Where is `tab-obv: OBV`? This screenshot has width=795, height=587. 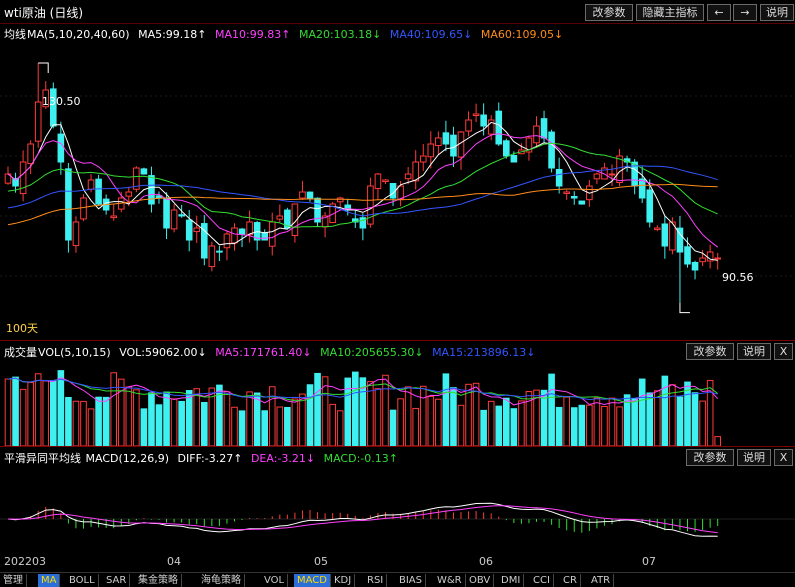
tab-obv: OBV is located at coordinates (480, 580).